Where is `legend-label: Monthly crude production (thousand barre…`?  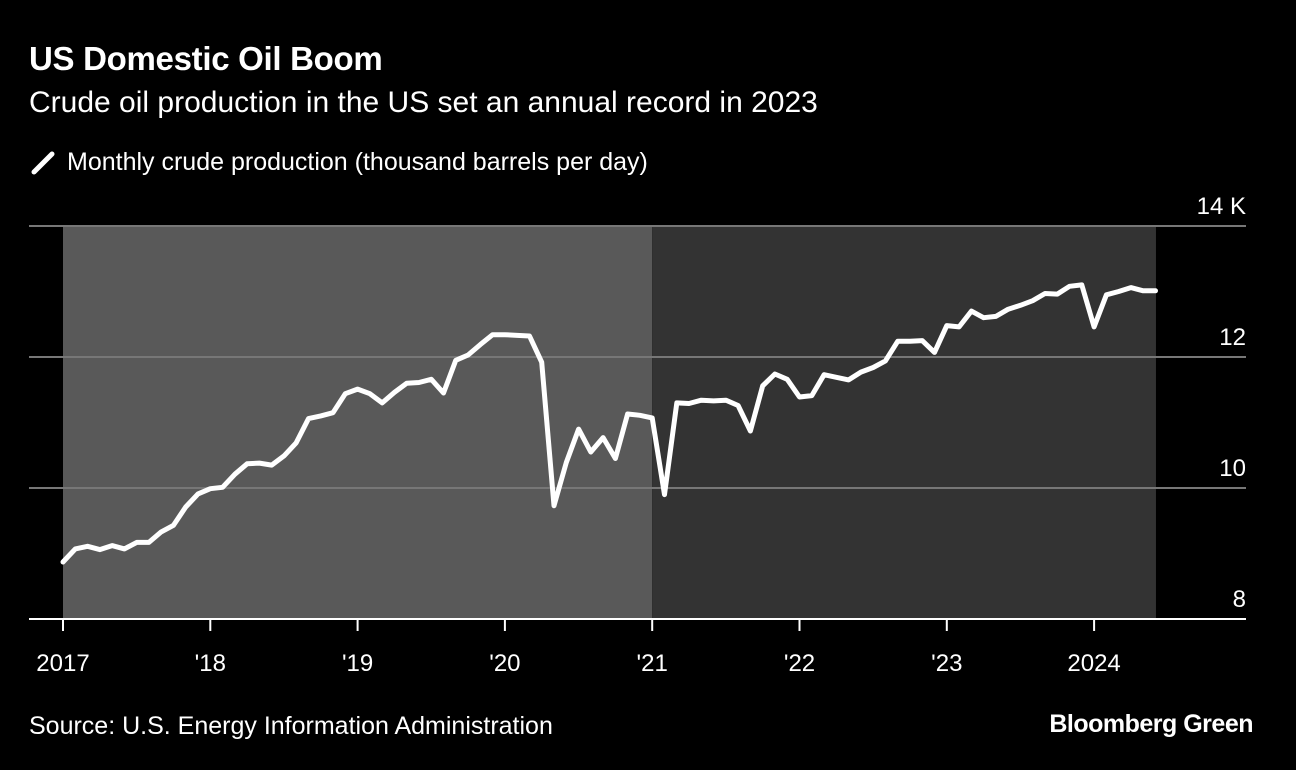
legend-label: Monthly crude production (thousand barre… is located at coordinates (357, 162).